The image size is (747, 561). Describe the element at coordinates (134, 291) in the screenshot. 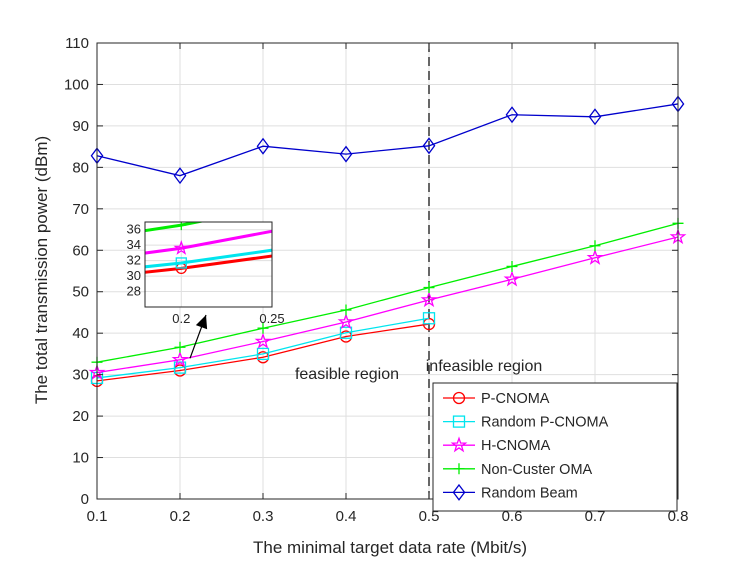

I see `inset-y-tick-label: 28` at that location.